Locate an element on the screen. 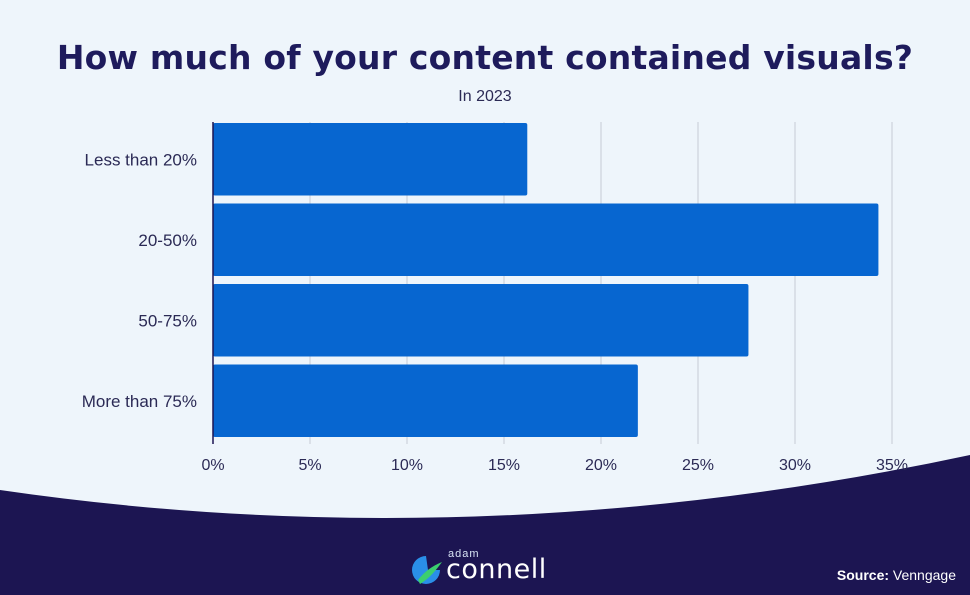 This screenshot has width=970, height=595. x-tick-label: 25% is located at coordinates (698, 465).